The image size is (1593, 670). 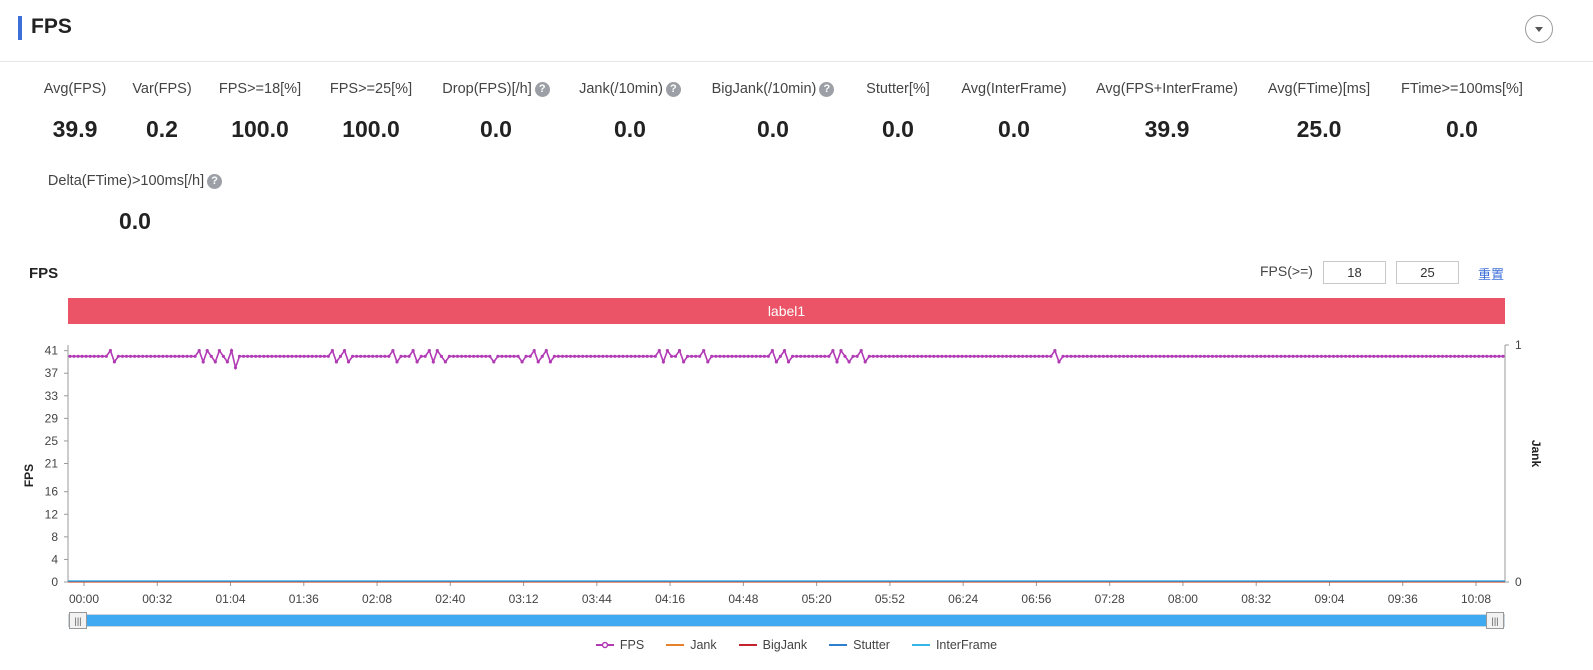 I want to click on metric-label-text: Jank(/10min), so click(x=621, y=89).